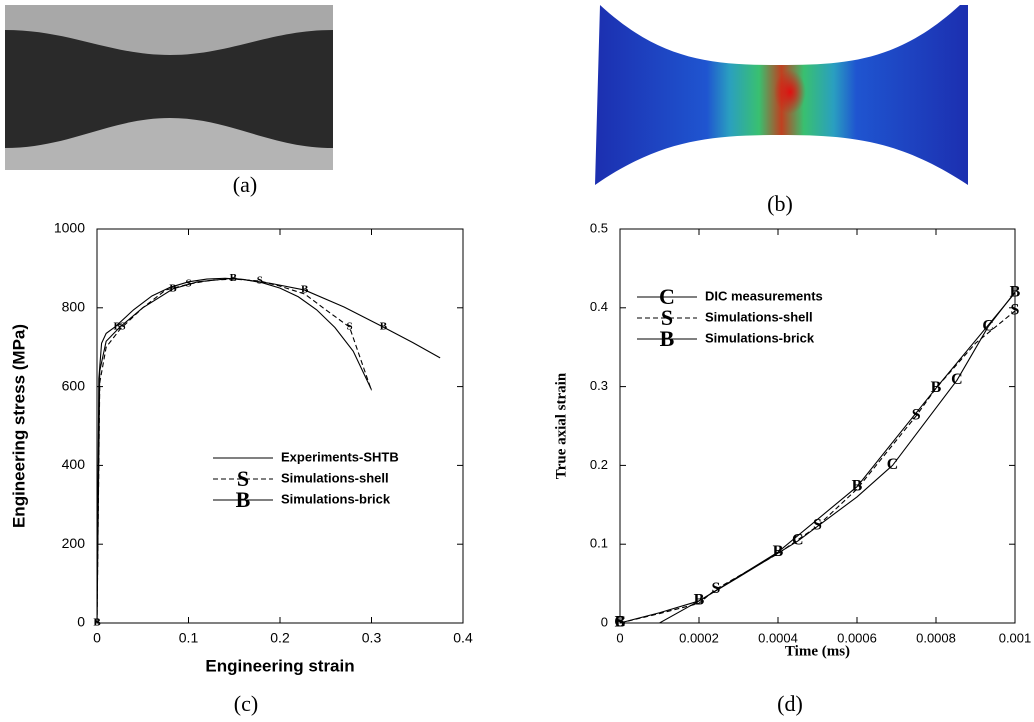 This screenshot has width=1034, height=722. Describe the element at coordinates (561, 425) in the screenshot. I see `y-axis-label: True axial strain` at that location.